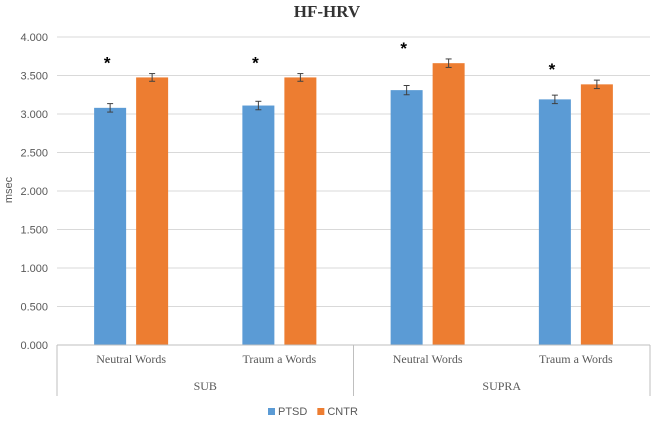 This screenshot has width=654, height=421. What do you see at coordinates (327, 11) in the screenshot?
I see `chart-title: HF-HRV` at bounding box center [327, 11].